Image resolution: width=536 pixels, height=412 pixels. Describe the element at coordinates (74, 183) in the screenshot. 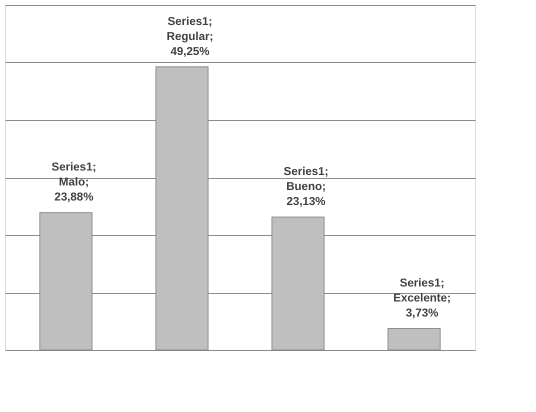

I see `data-label: Series1; Malo; 23,88%` at that location.